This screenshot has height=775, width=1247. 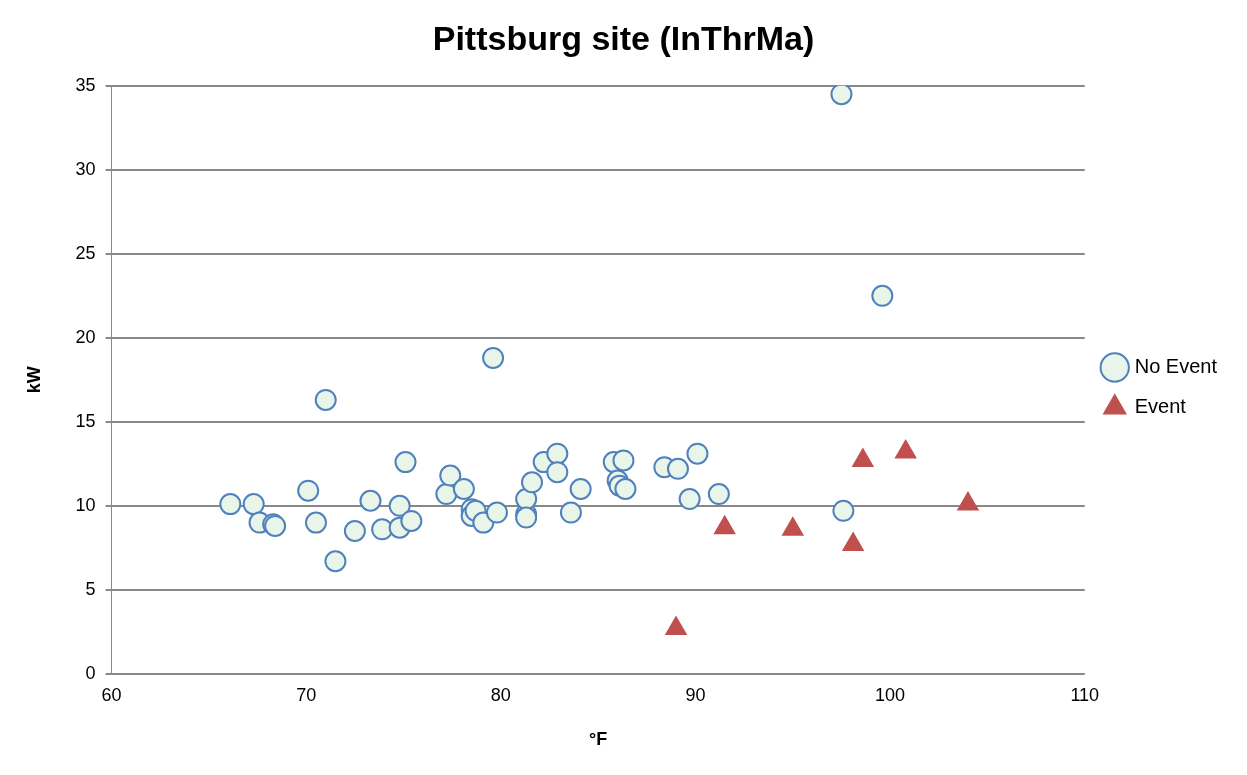 I want to click on x-tick-label: 90, so click(x=695, y=694).